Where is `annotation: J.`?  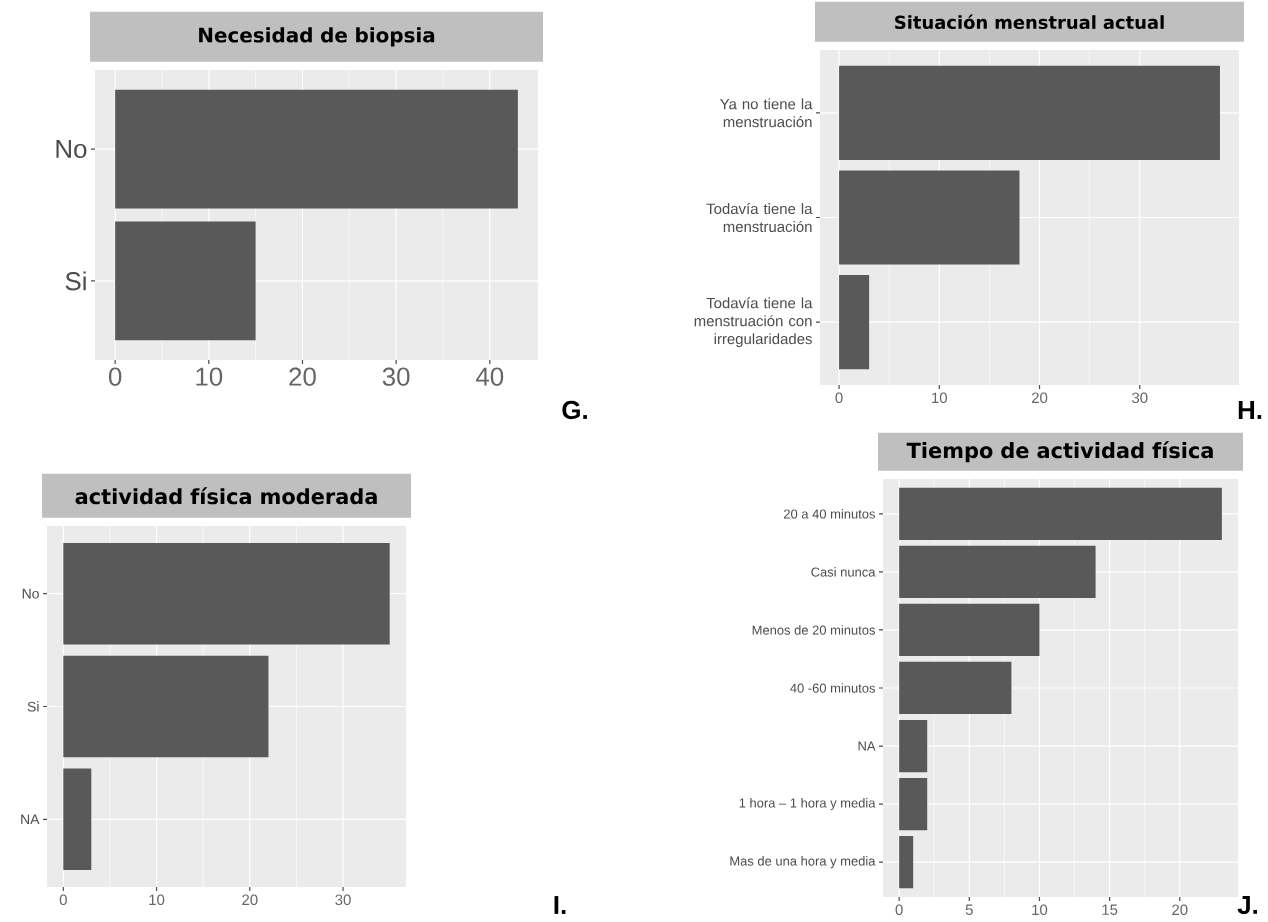
annotation: J. is located at coordinates (1247, 905).